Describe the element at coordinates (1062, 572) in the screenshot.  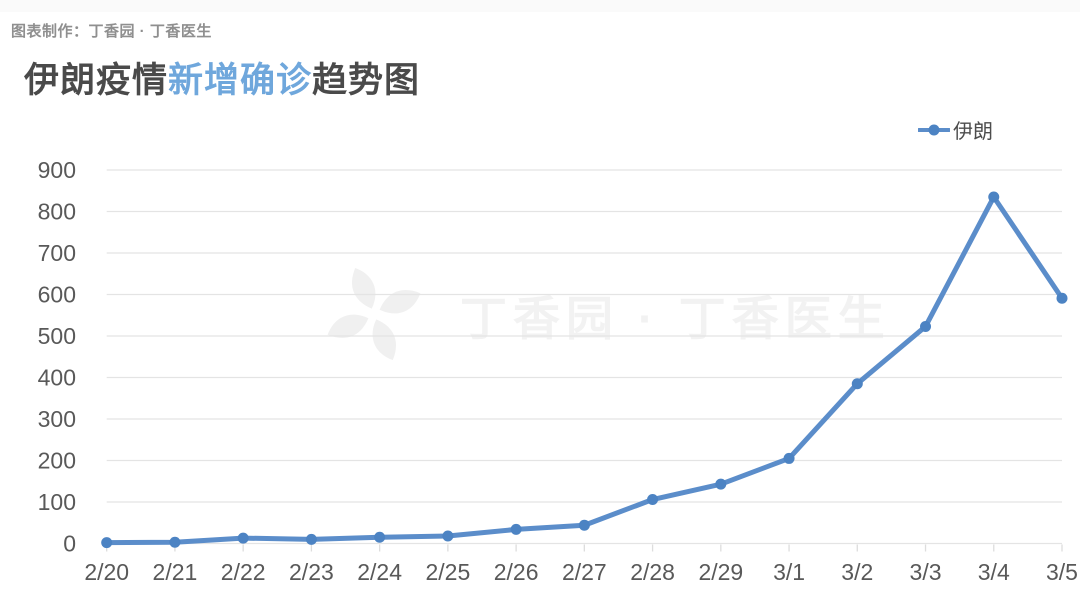
I see `x-axis-tick-label: 3/5` at that location.